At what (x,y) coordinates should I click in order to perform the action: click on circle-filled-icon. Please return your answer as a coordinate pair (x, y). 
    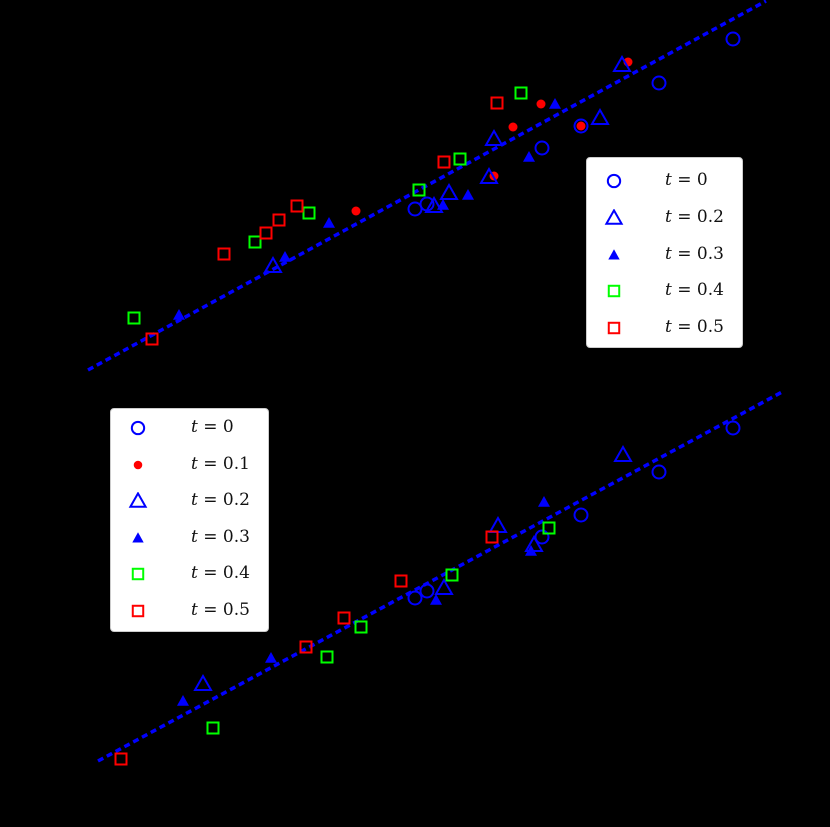
    Looking at the image, I should click on (138, 464).